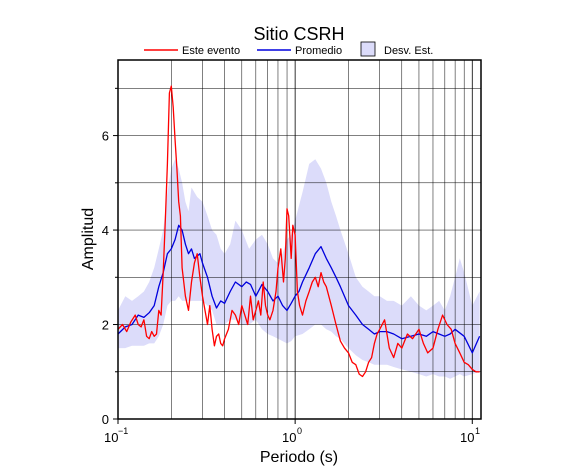  I want to click on x-tick-label-exp-3: 1, so click(477, 431).